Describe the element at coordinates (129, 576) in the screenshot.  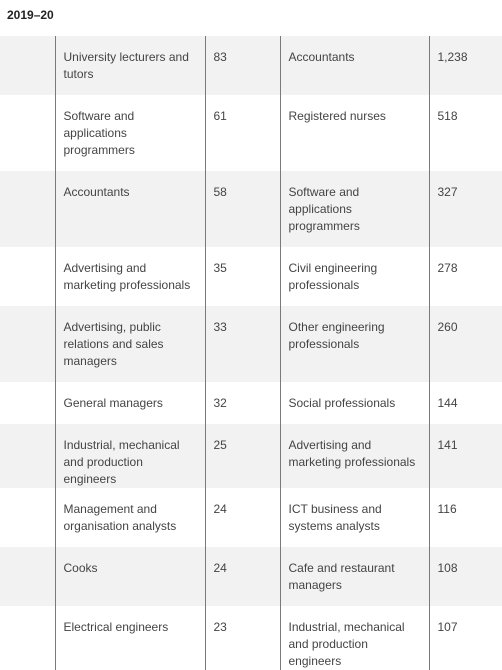
I see `occupation-a-cell: Cooks` at that location.